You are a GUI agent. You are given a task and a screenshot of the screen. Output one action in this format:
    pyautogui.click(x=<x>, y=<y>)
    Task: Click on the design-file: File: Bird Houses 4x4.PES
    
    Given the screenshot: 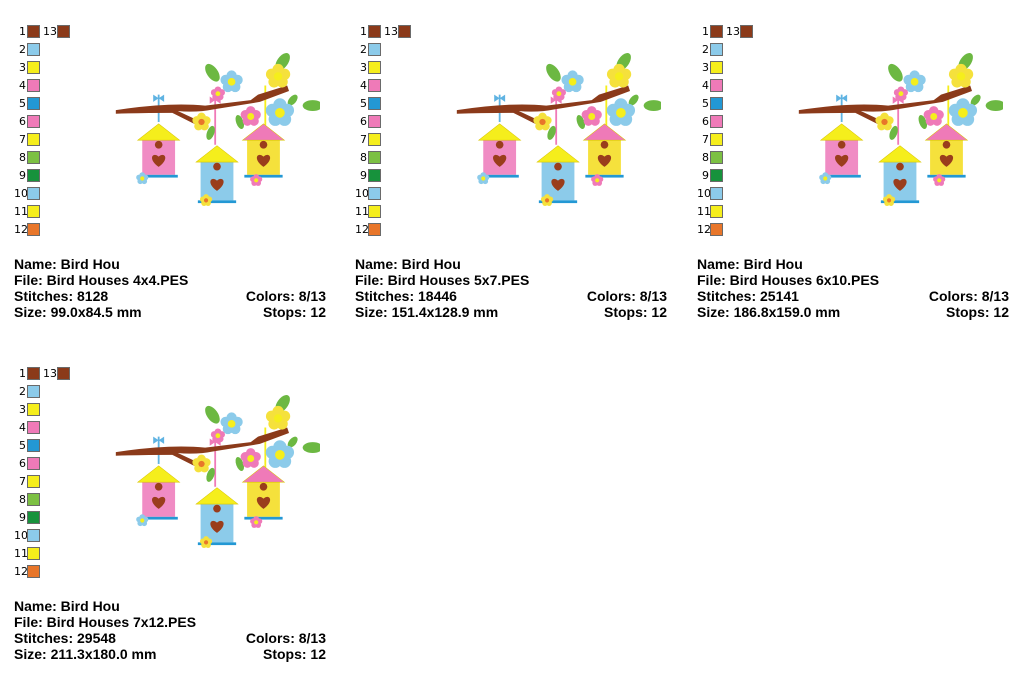 What is the action you would take?
    pyautogui.click(x=101, y=280)
    